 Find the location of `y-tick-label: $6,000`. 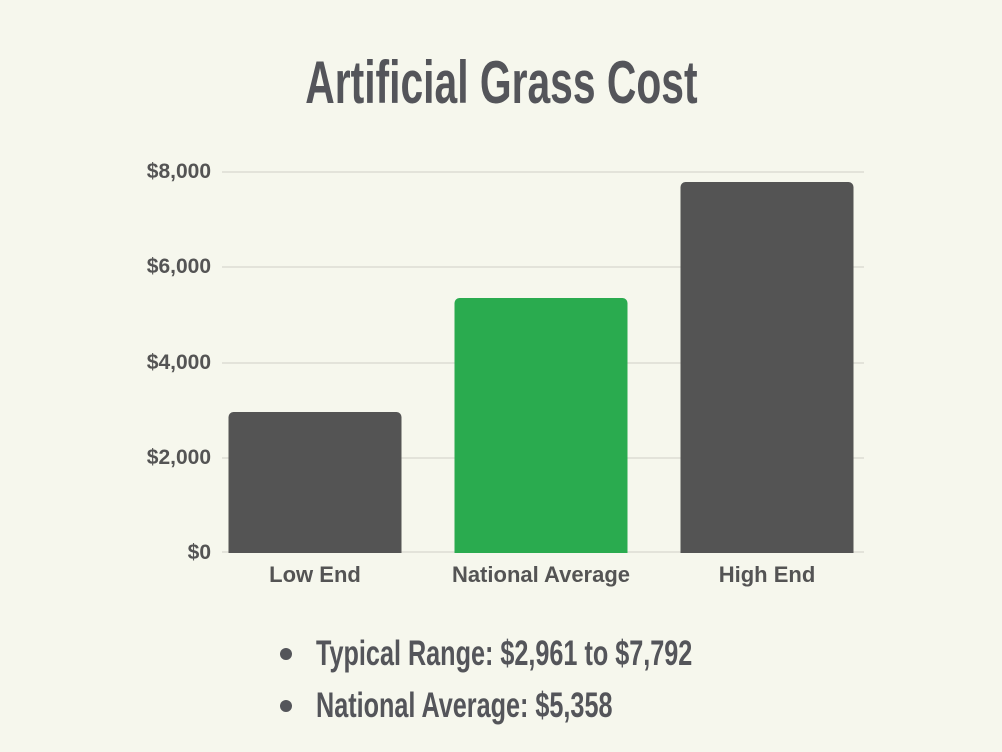

y-tick-label: $6,000 is located at coordinates (178, 267).